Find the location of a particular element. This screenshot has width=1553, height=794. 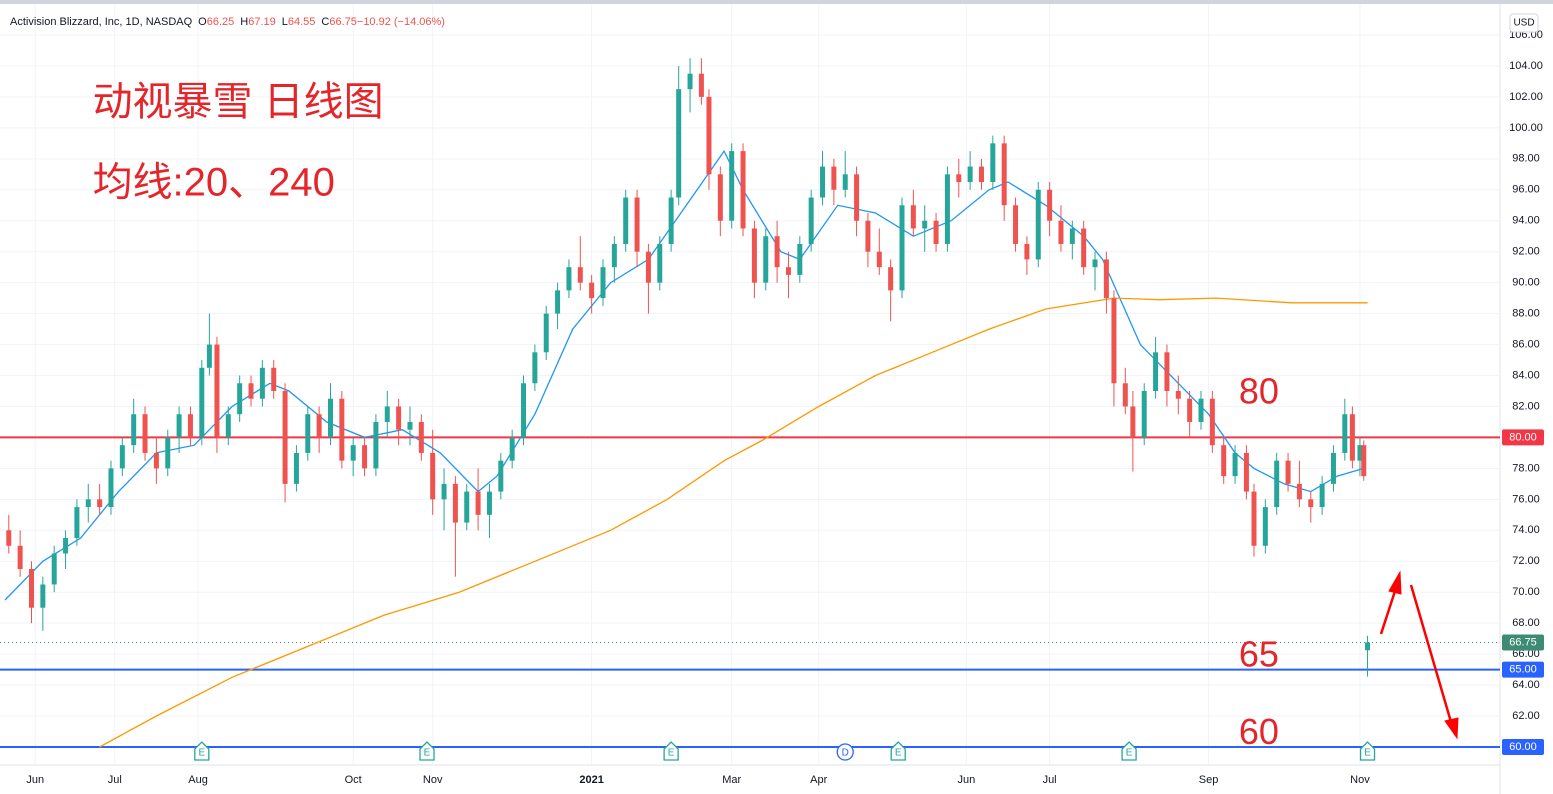

ohlc-value: 66.75 is located at coordinates (343, 22).